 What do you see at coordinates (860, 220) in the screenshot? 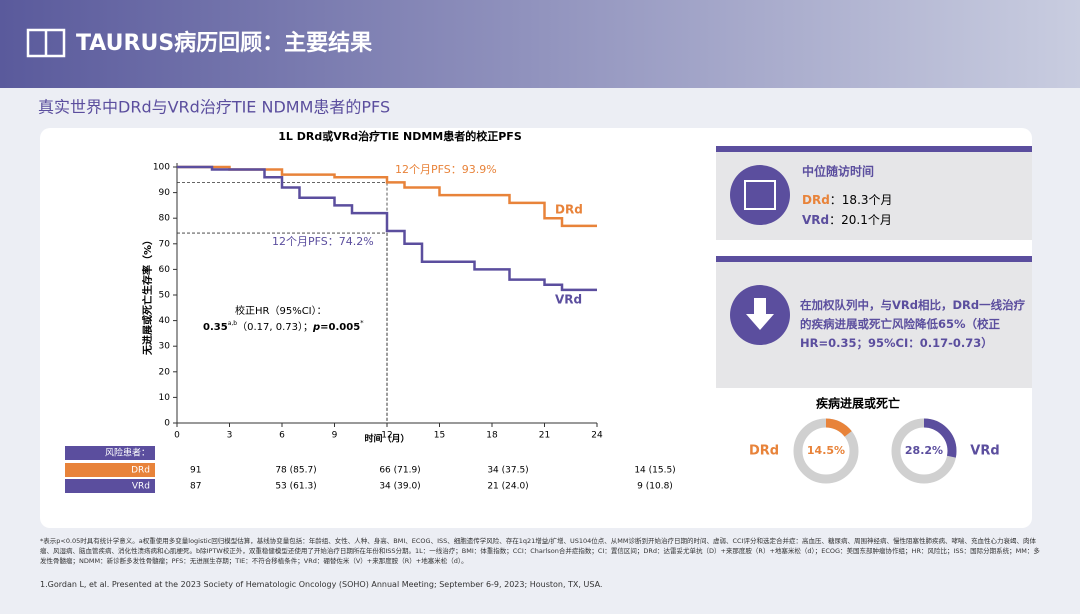
I see `value: ：20.1个月` at bounding box center [860, 220].